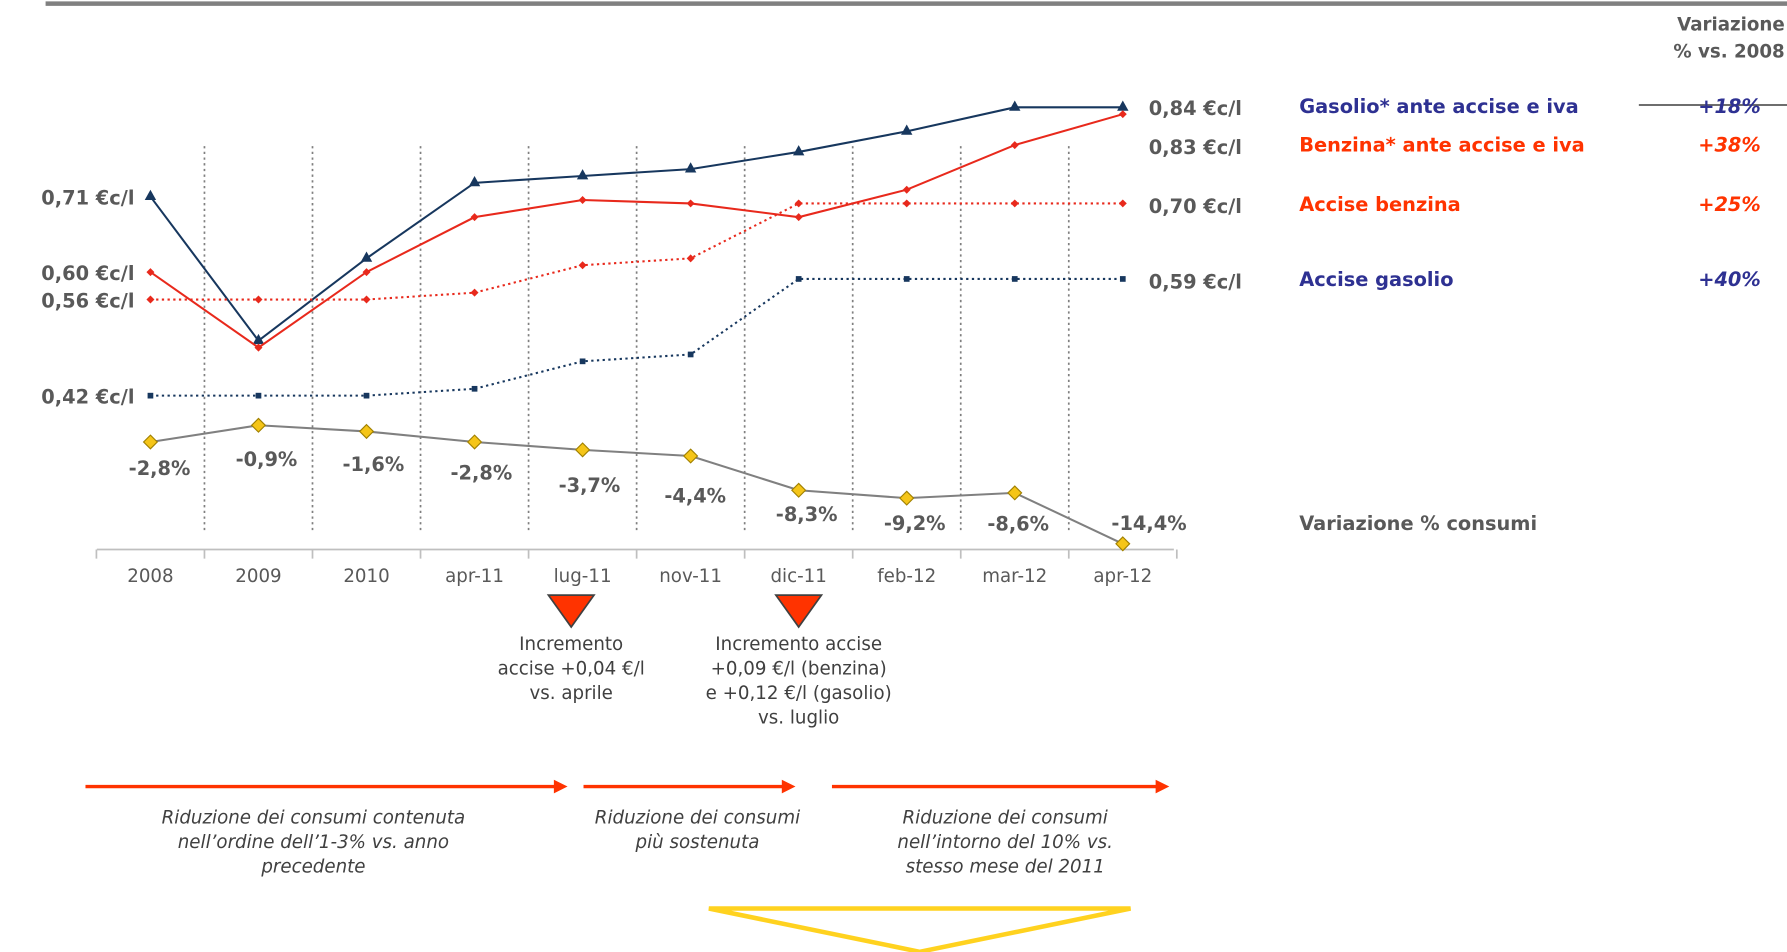  I want to click on summary-triangle, so click(920, 929).